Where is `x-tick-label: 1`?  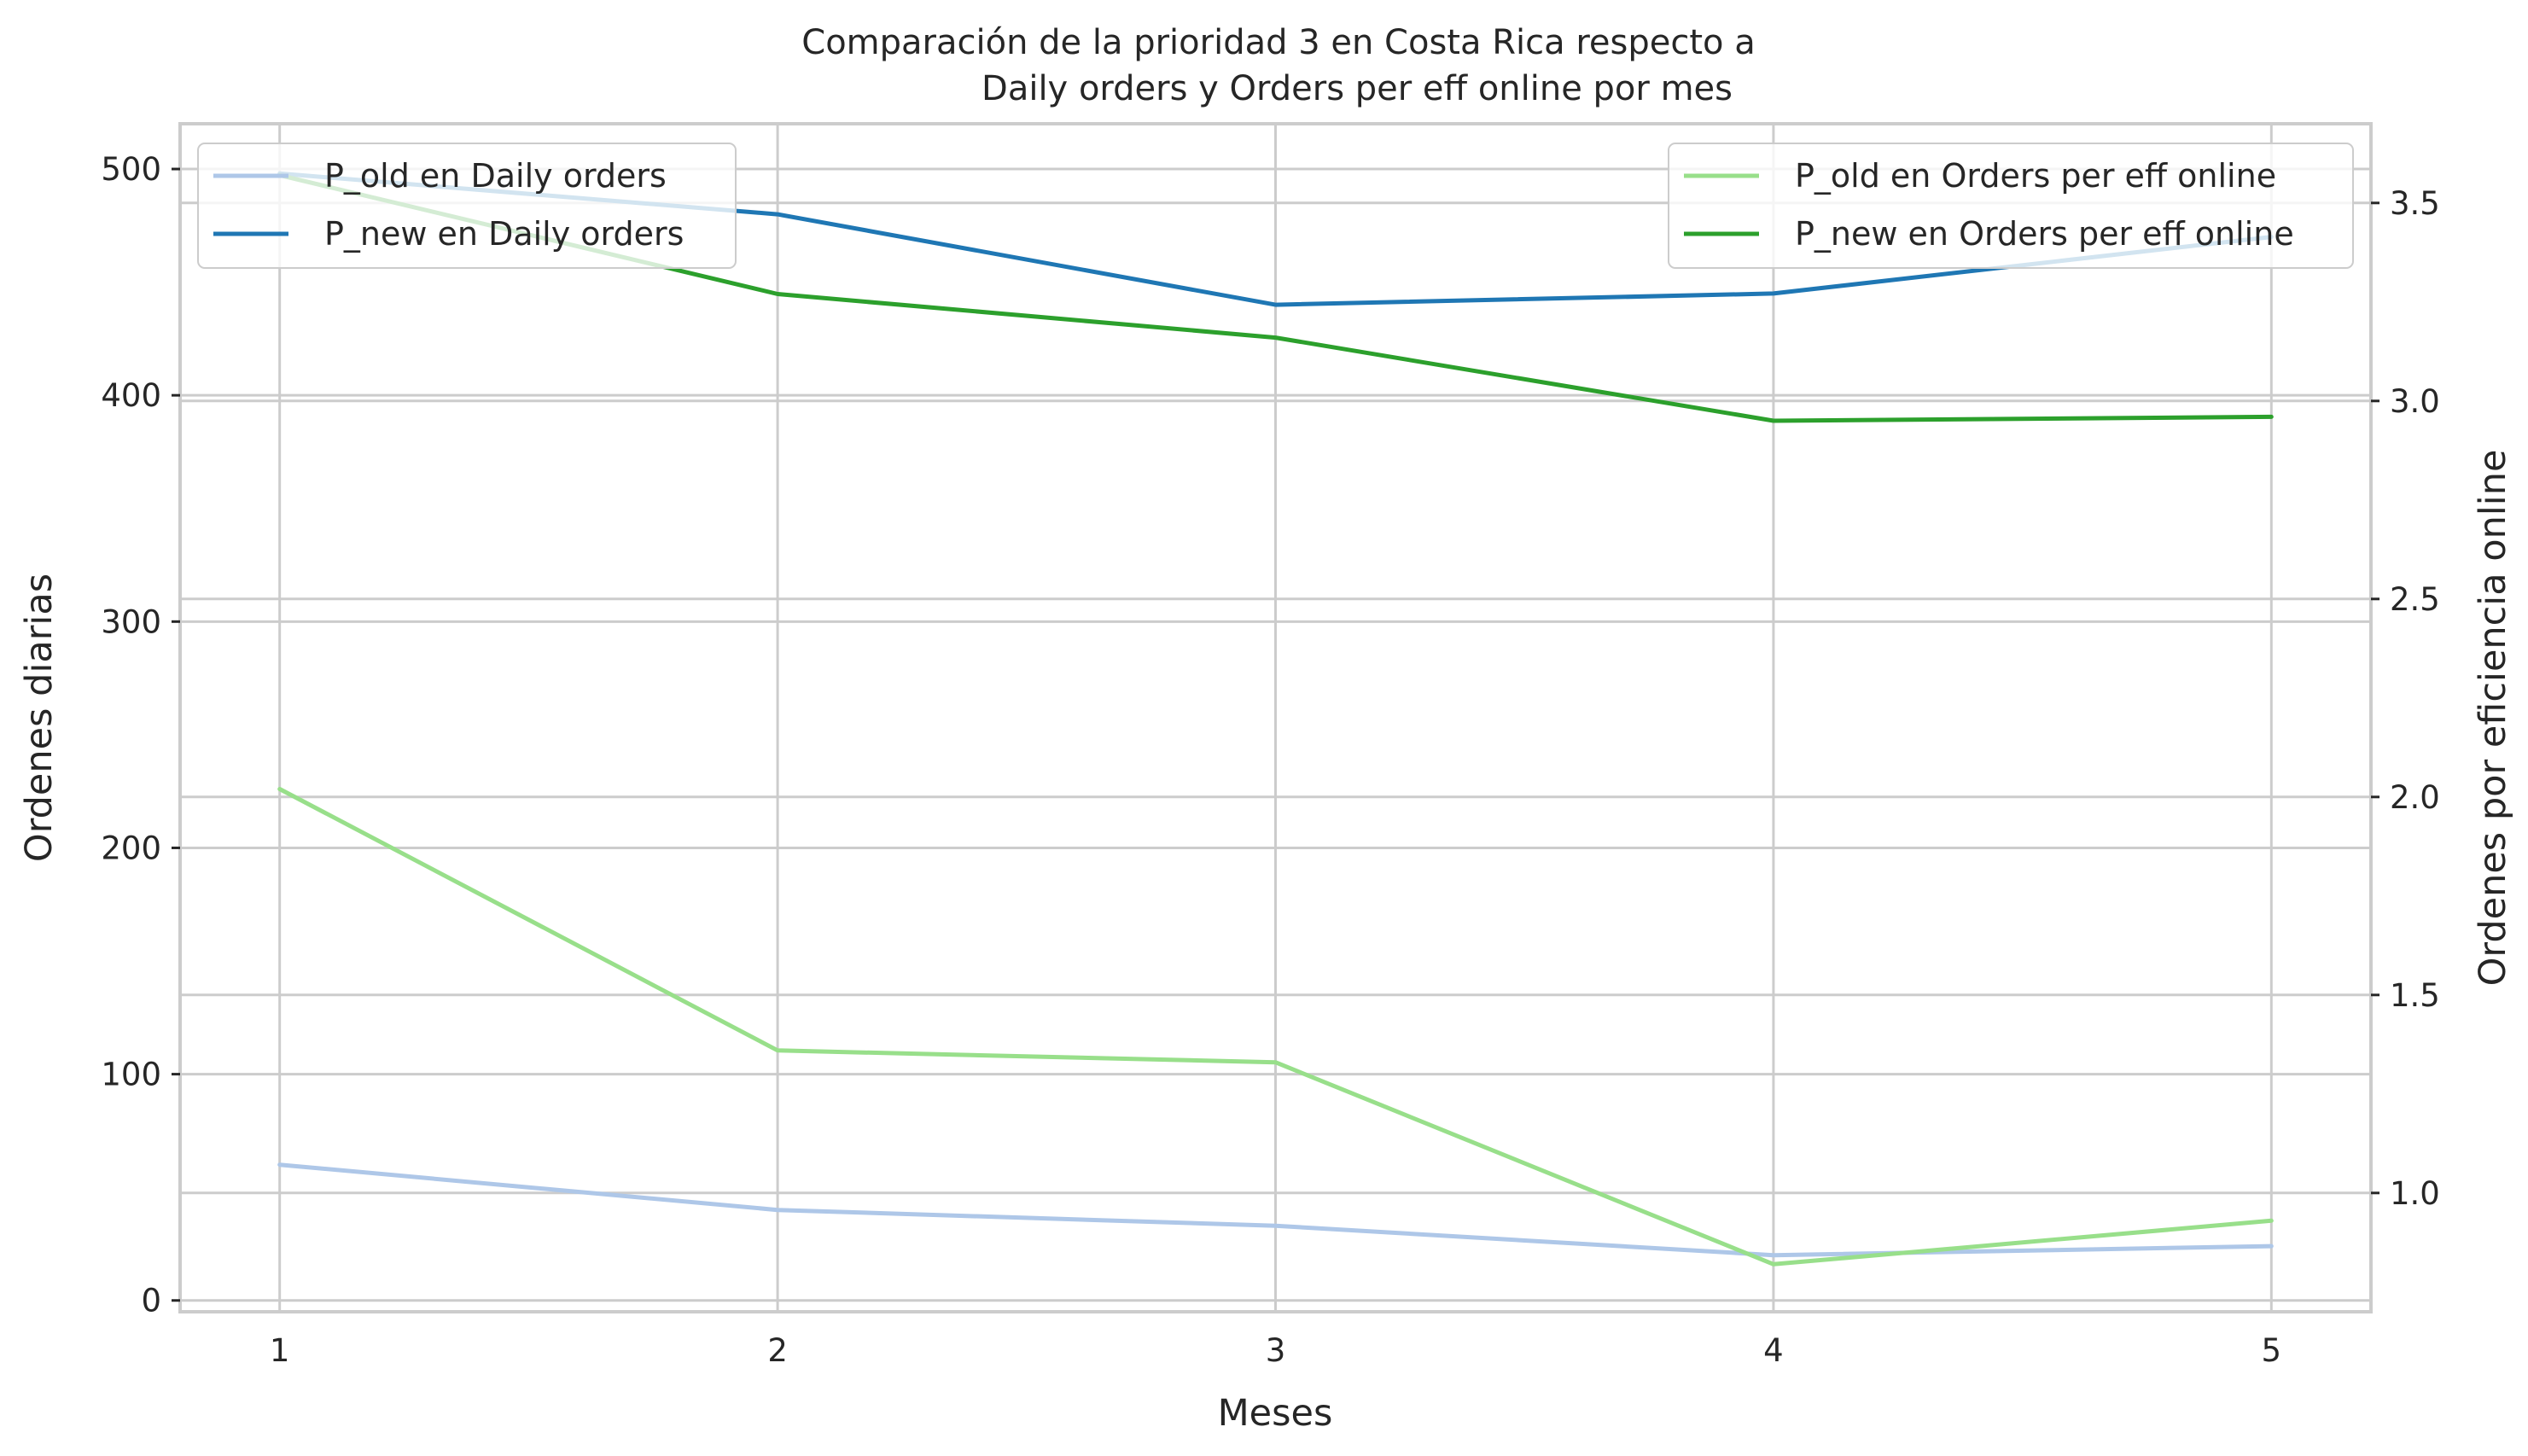
x-tick-label: 1 is located at coordinates (280, 1350).